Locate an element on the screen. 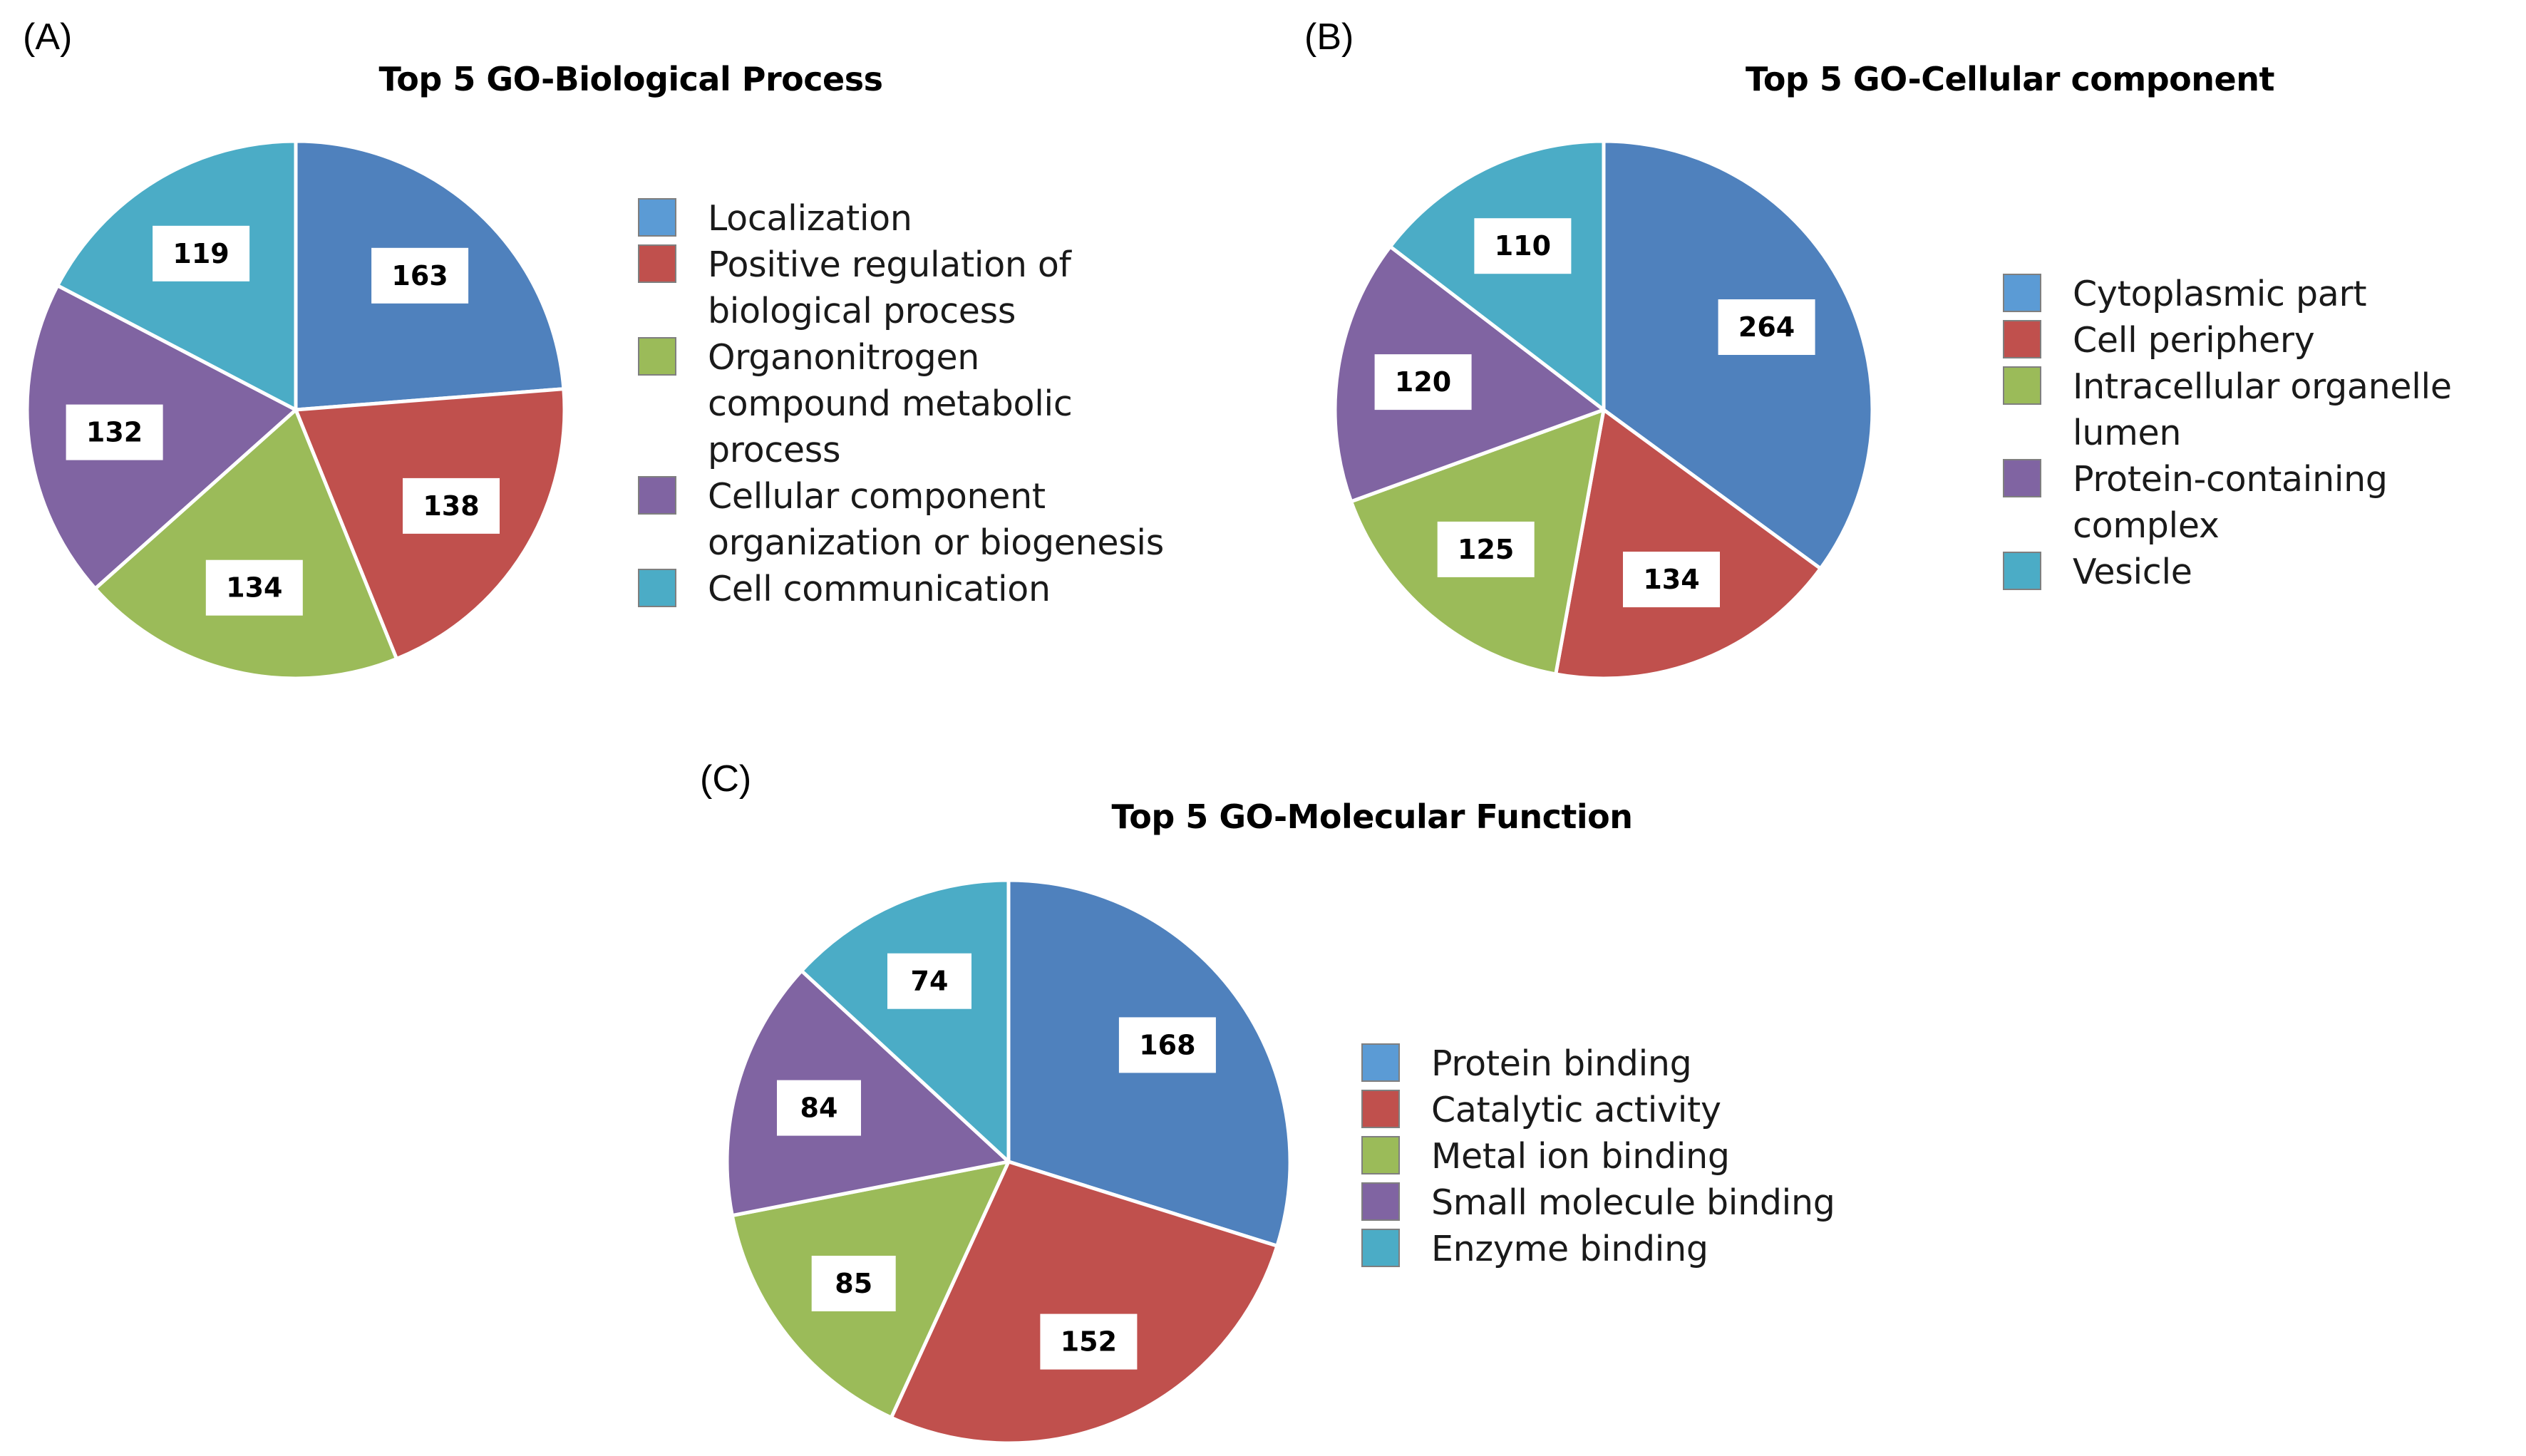 This screenshot has height=1456, width=2526. pie-slice-small-molecule-binding is located at coordinates (868, 1093).